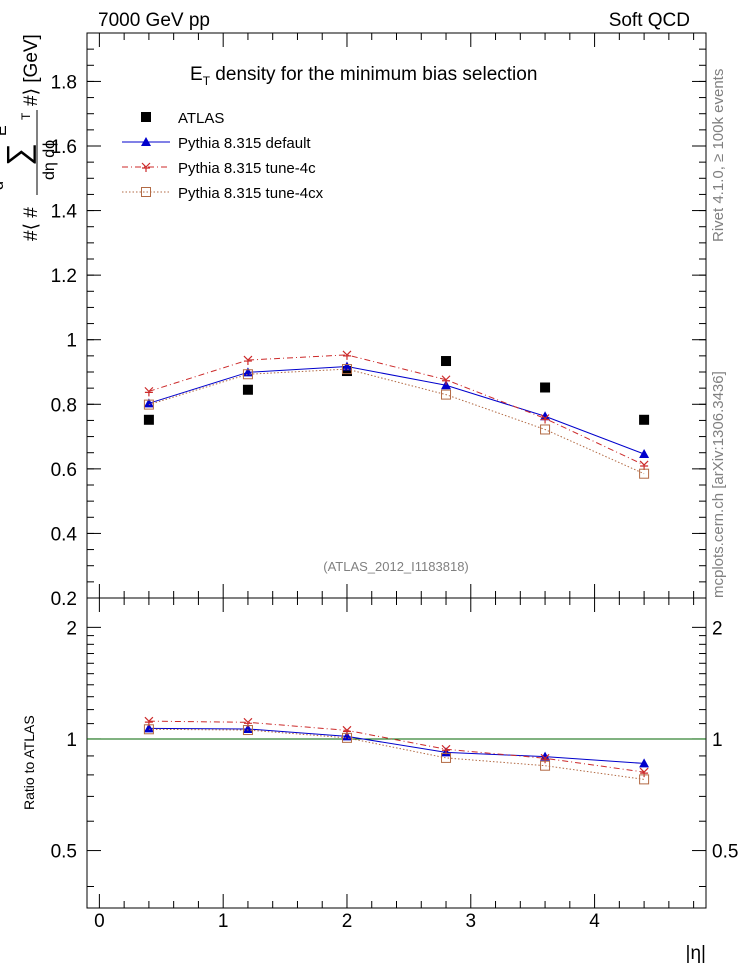  I want to click on main-ytick-label: 0.8, so click(64, 405).